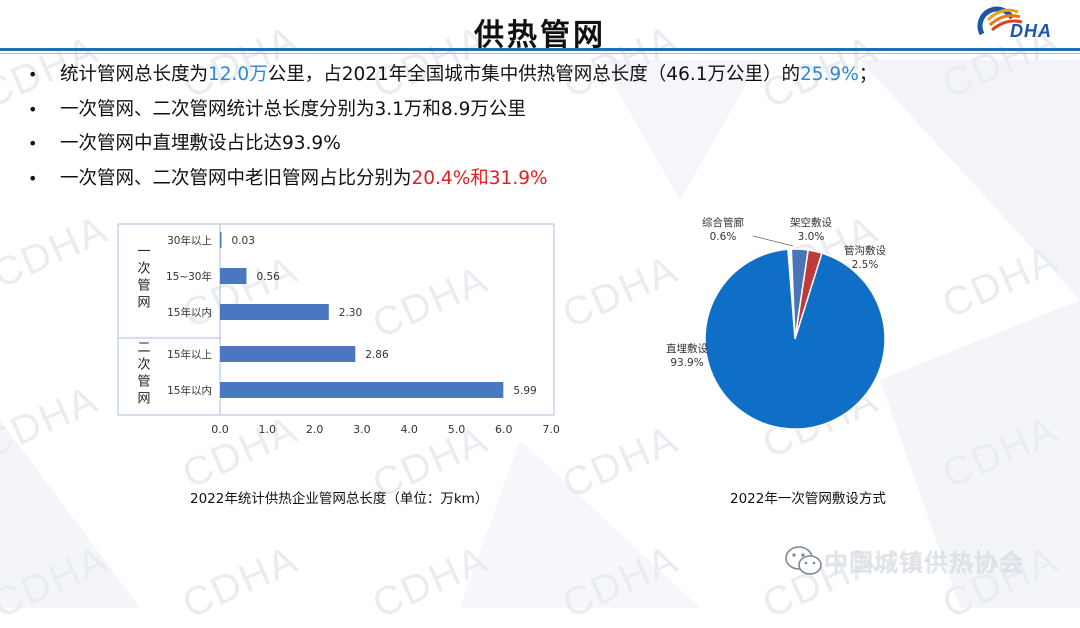 The width and height of the screenshot is (1080, 628). Describe the element at coordinates (811, 222) in the screenshot. I see `slice-label: 架空敷设` at that location.